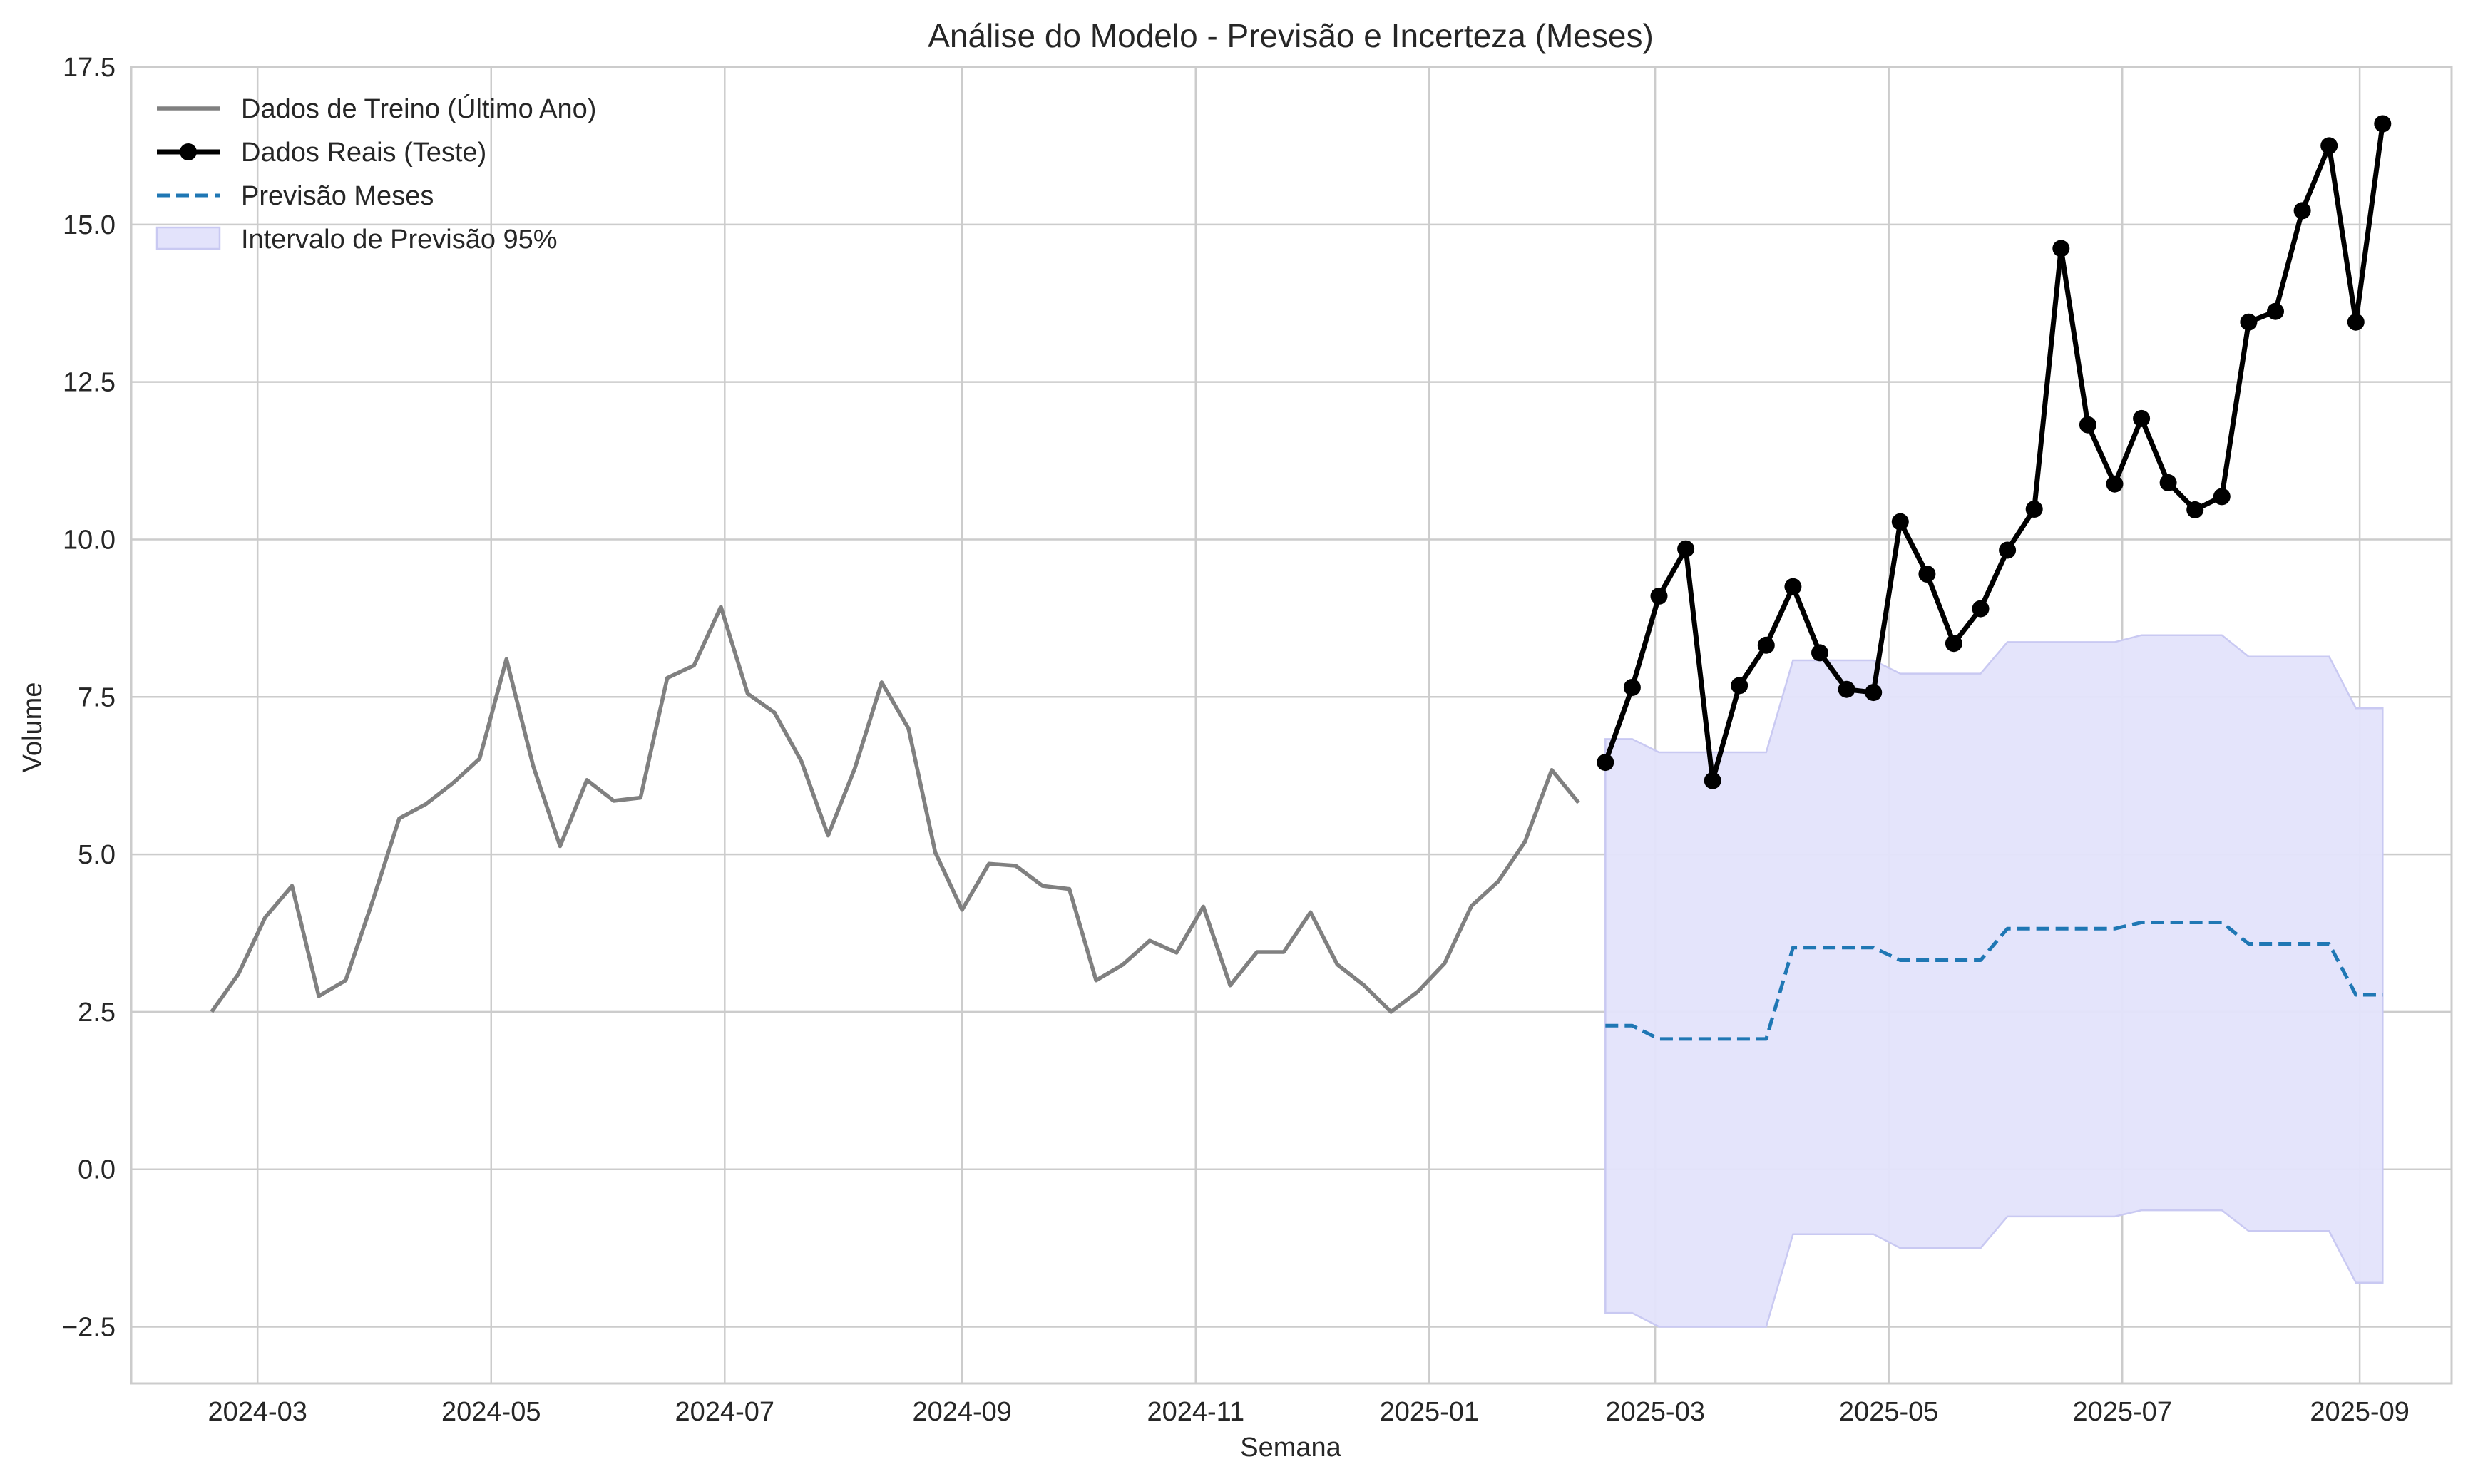  I want to click on y-tick-label: 15.0, so click(90, 225).